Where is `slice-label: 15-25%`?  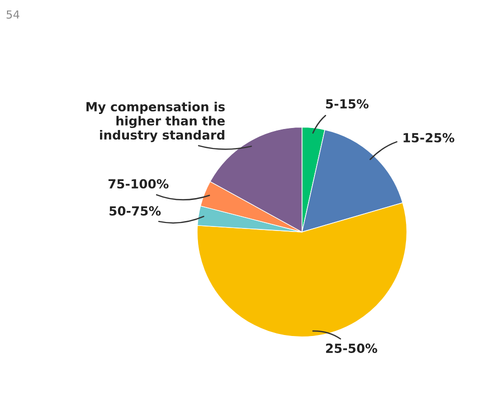
slice-label: 15-25% is located at coordinates (429, 137).